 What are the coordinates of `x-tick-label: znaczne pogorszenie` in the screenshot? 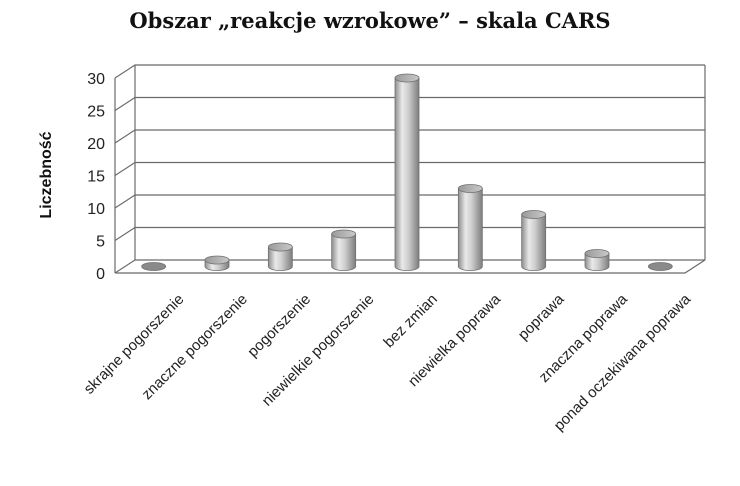 It's located at (195, 347).